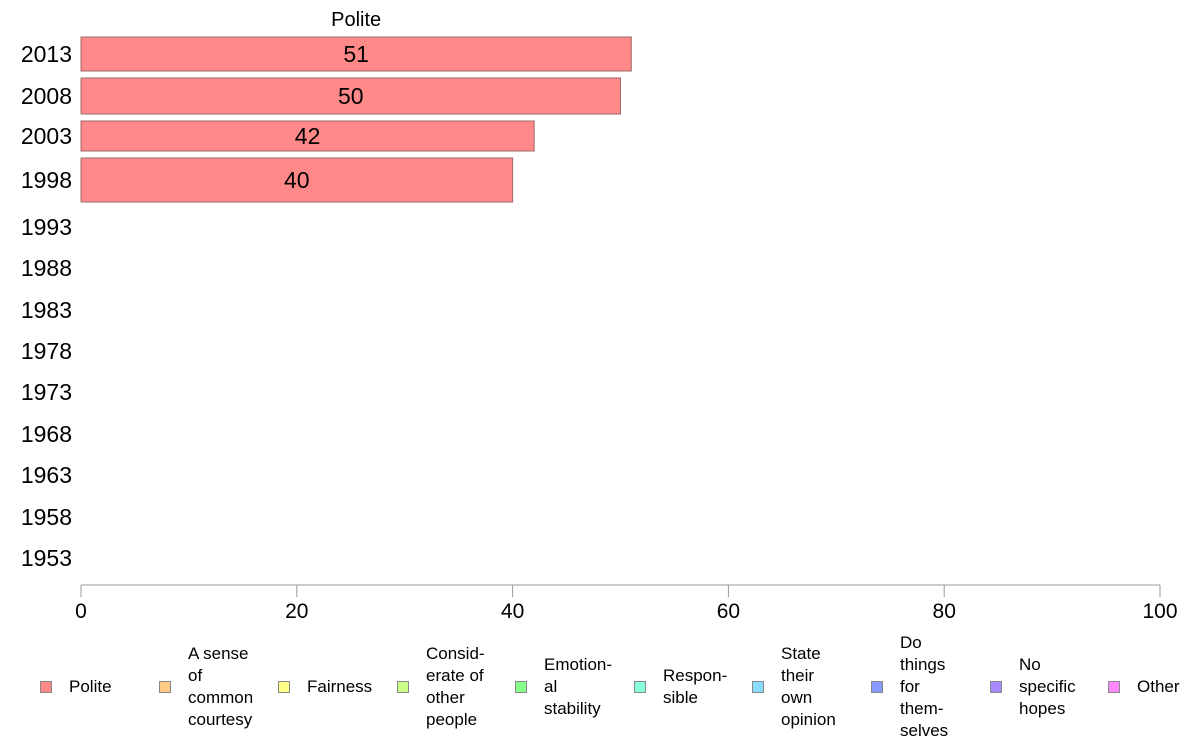 This screenshot has width=1188, height=742. I want to click on legend-label: Other, so click(1158, 686).